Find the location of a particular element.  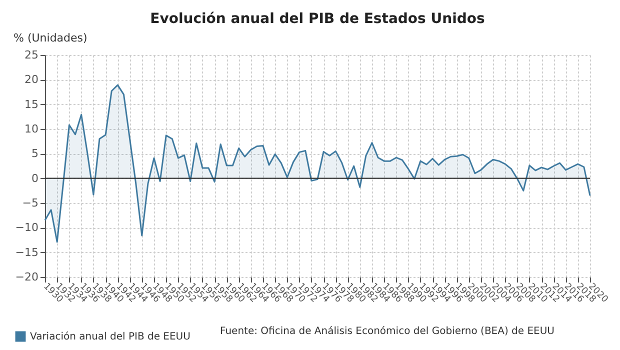

y-tick-label: −15 is located at coordinates (26, 252).